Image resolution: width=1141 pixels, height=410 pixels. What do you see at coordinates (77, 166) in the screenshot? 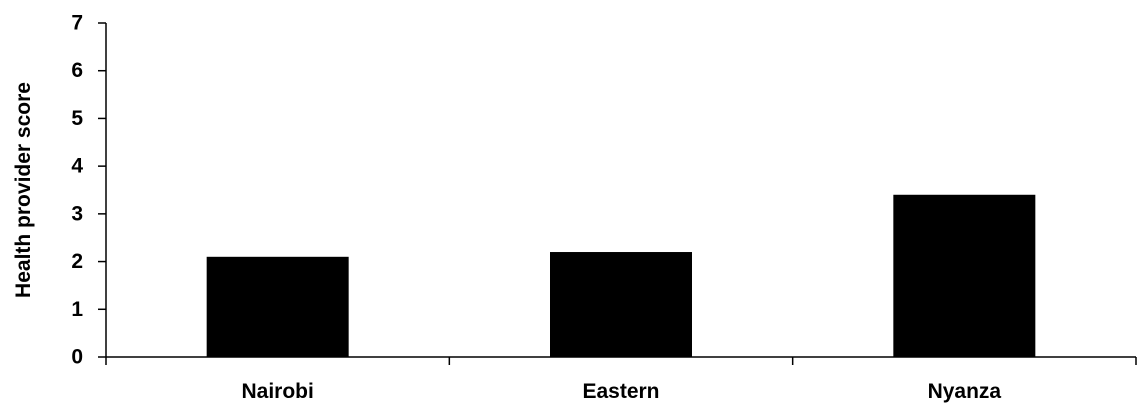
I see `y-tick-label: 4` at bounding box center [77, 166].